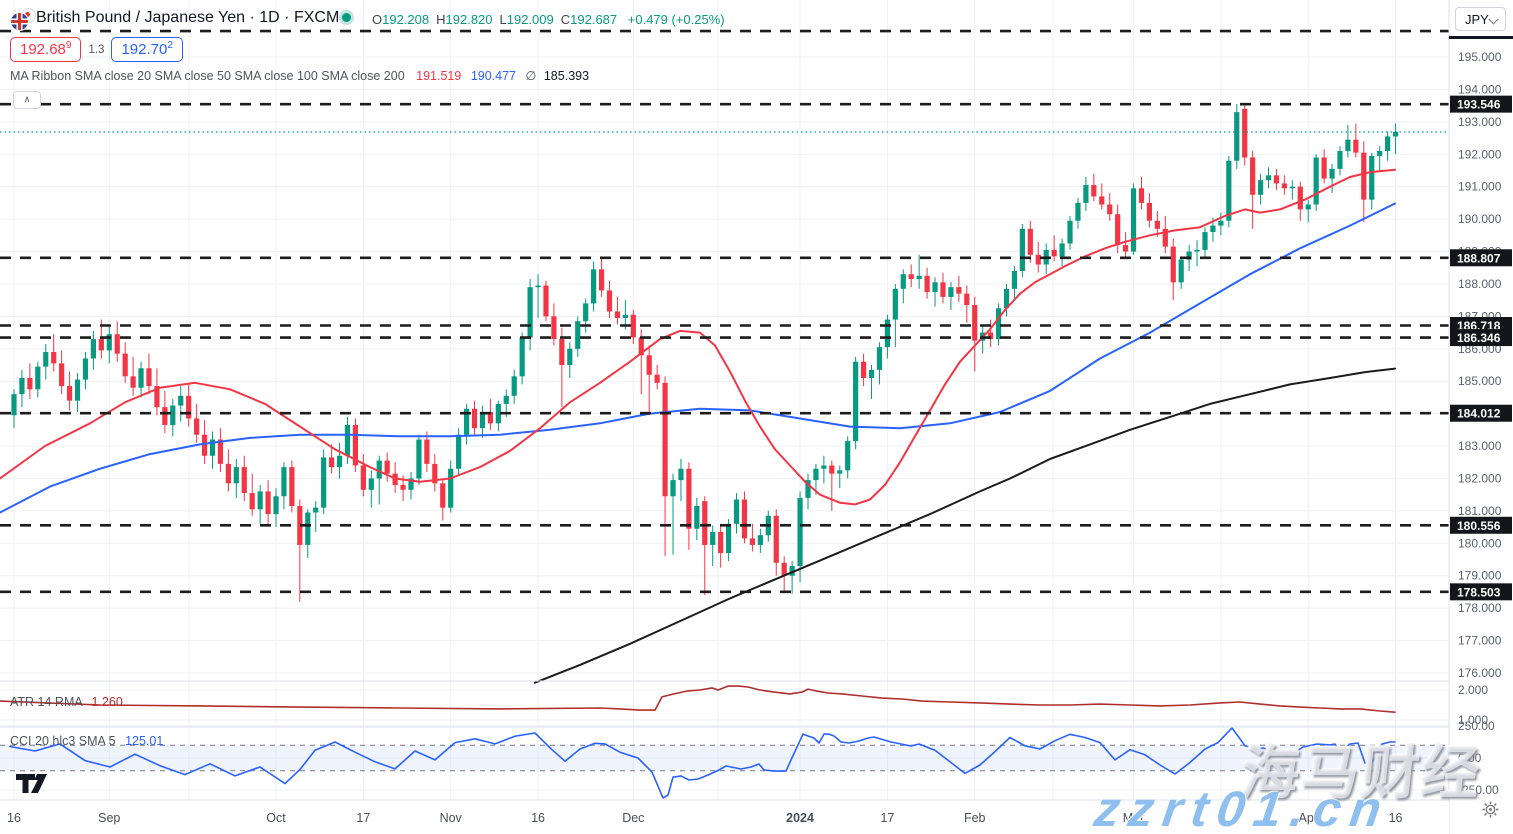  Describe the element at coordinates (565, 19) in the screenshot. I see `ohlc-letter: C` at that location.